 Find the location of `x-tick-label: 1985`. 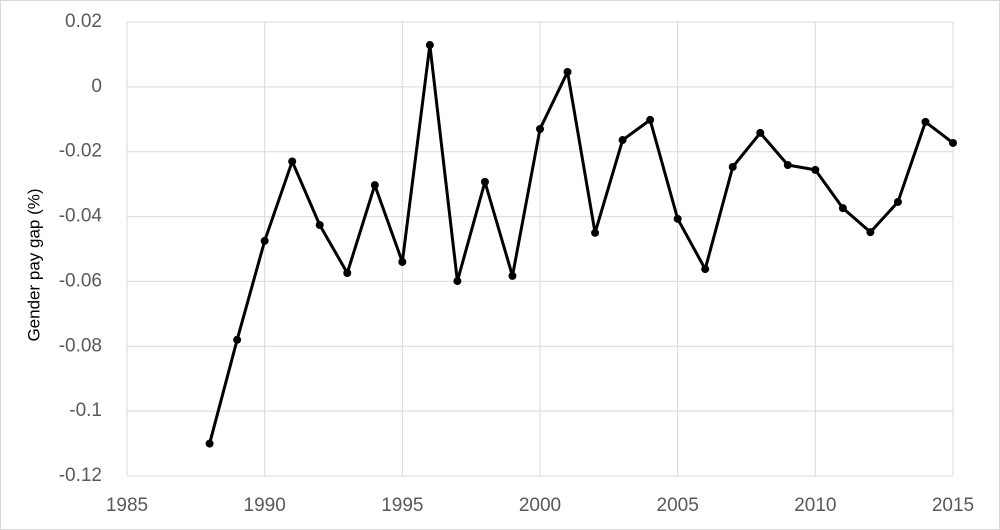

x-tick-label: 1985 is located at coordinates (127, 505).